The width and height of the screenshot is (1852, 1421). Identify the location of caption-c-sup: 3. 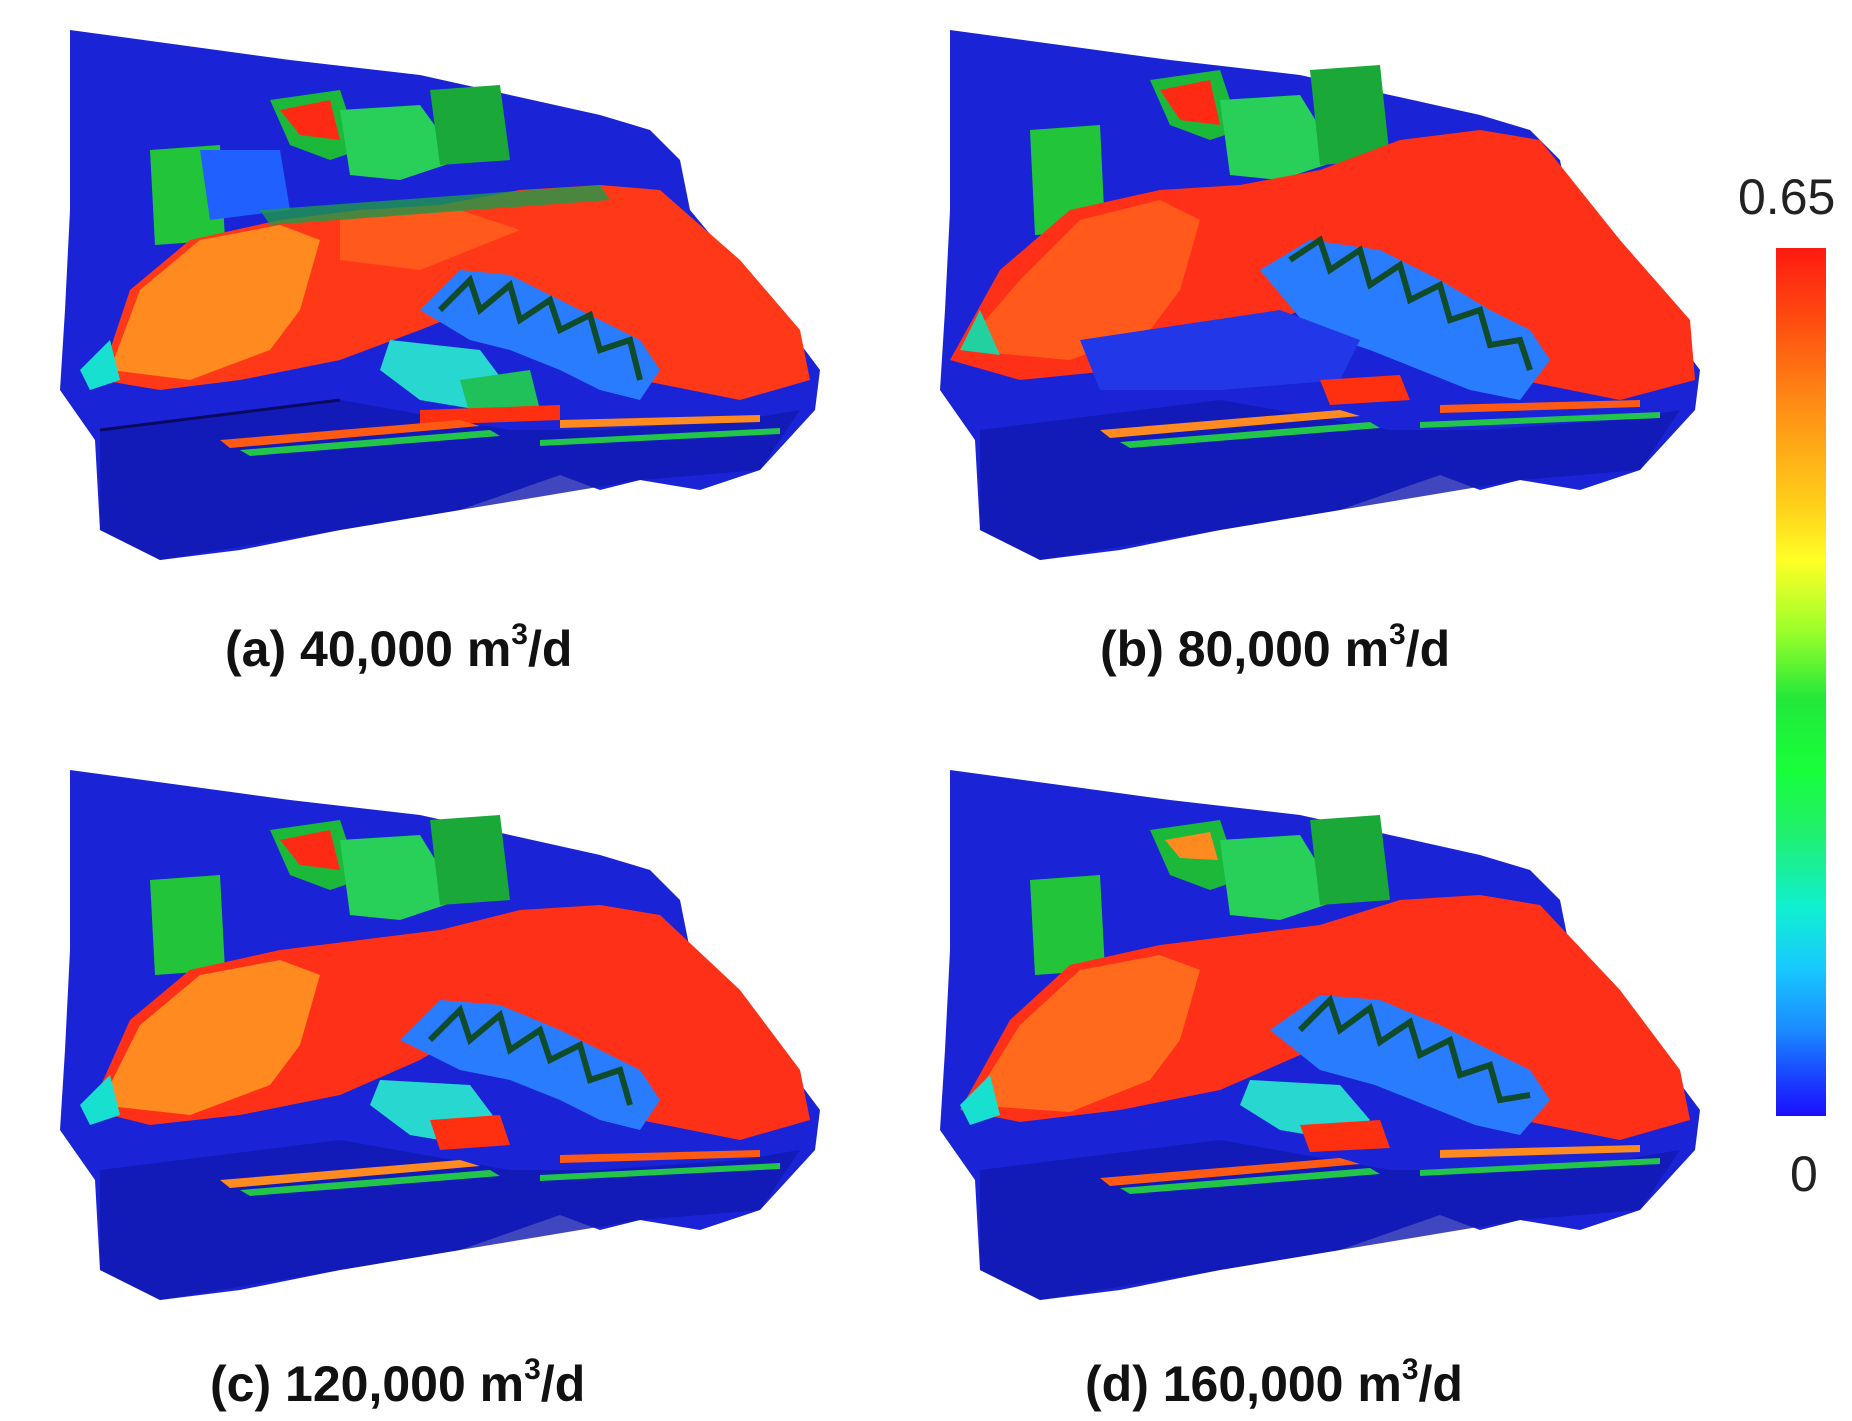
(532, 1370).